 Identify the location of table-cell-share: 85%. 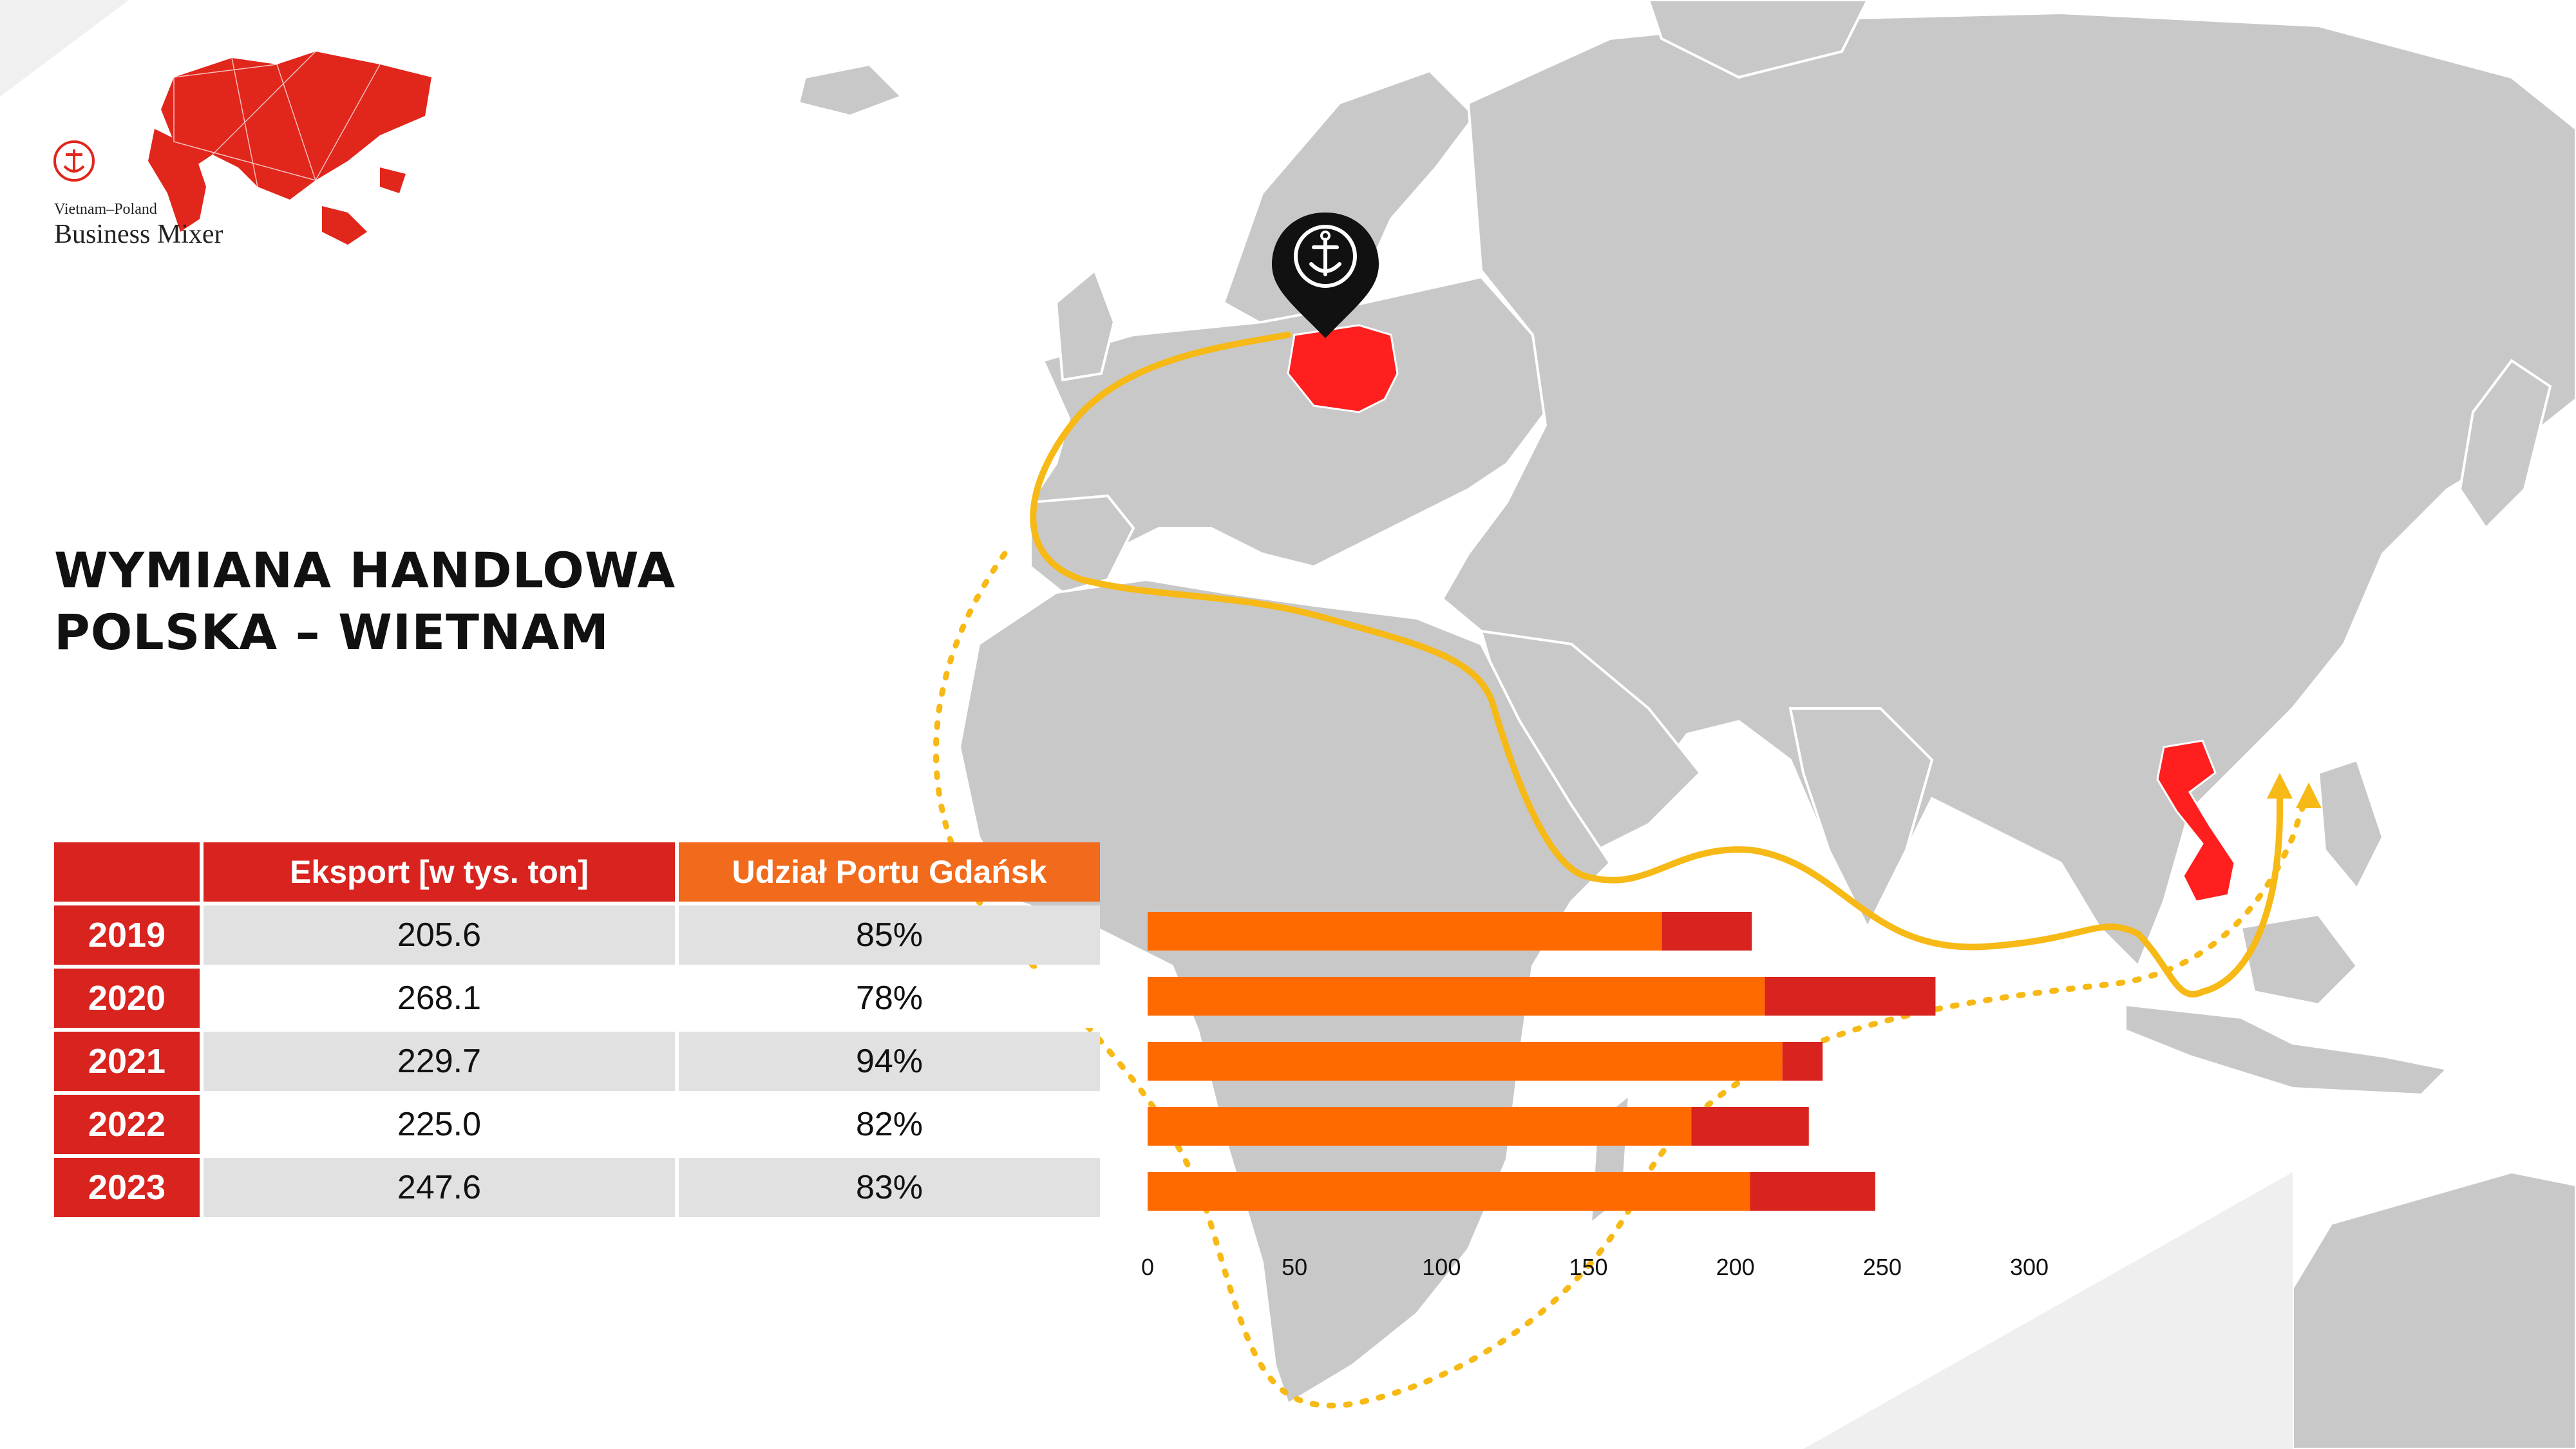
(887, 935).